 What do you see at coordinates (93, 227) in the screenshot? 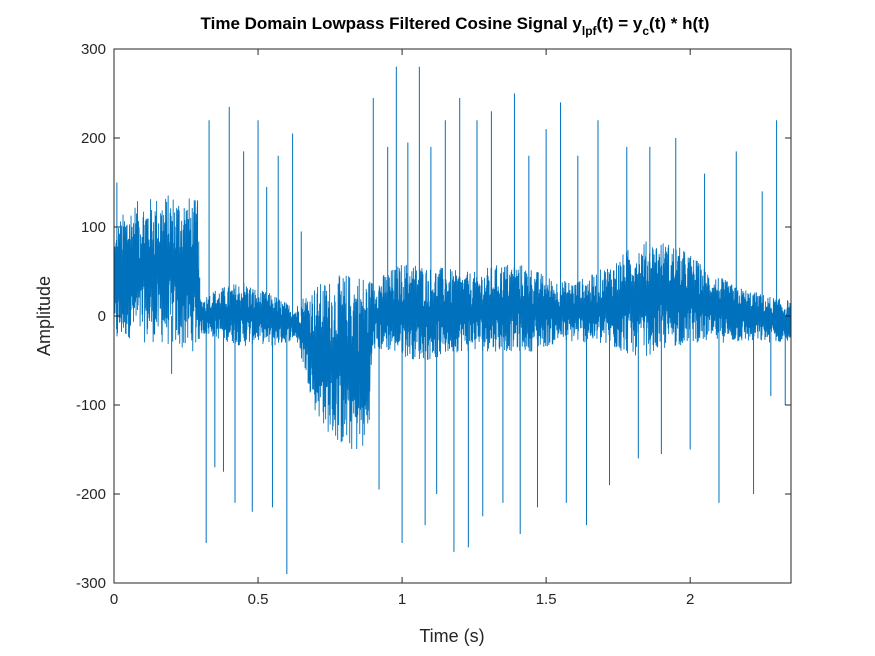
I see `y-tick-label: 100` at bounding box center [93, 227].